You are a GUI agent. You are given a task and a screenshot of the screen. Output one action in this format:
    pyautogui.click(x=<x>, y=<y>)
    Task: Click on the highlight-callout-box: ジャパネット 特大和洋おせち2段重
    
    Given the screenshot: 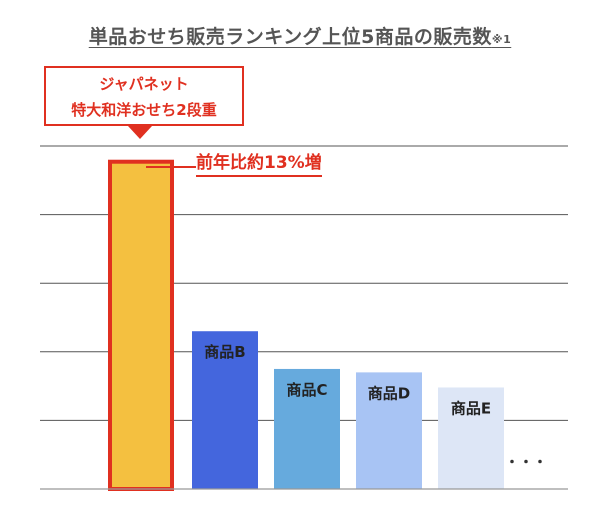 What is the action you would take?
    pyautogui.click(x=144, y=96)
    